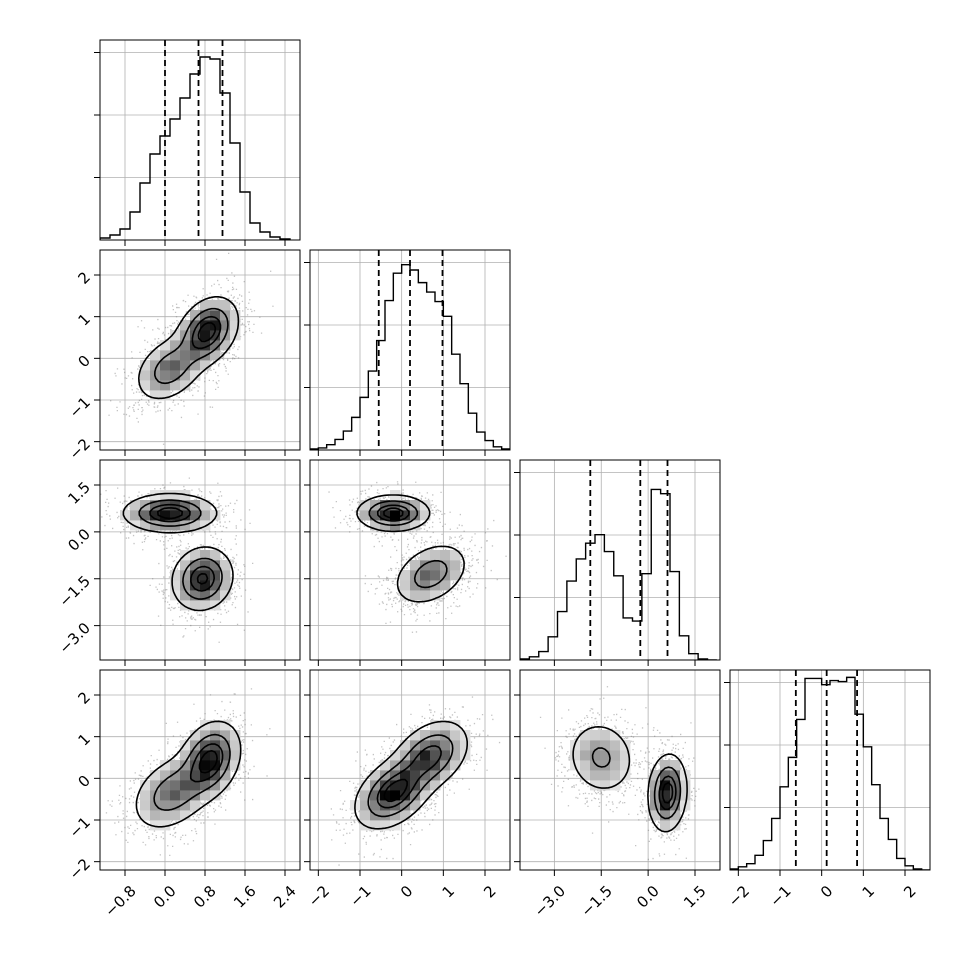 The image size is (970, 970). What do you see at coordinates (406, 891) in the screenshot?
I see `x-tick-label: 0` at bounding box center [406, 891].